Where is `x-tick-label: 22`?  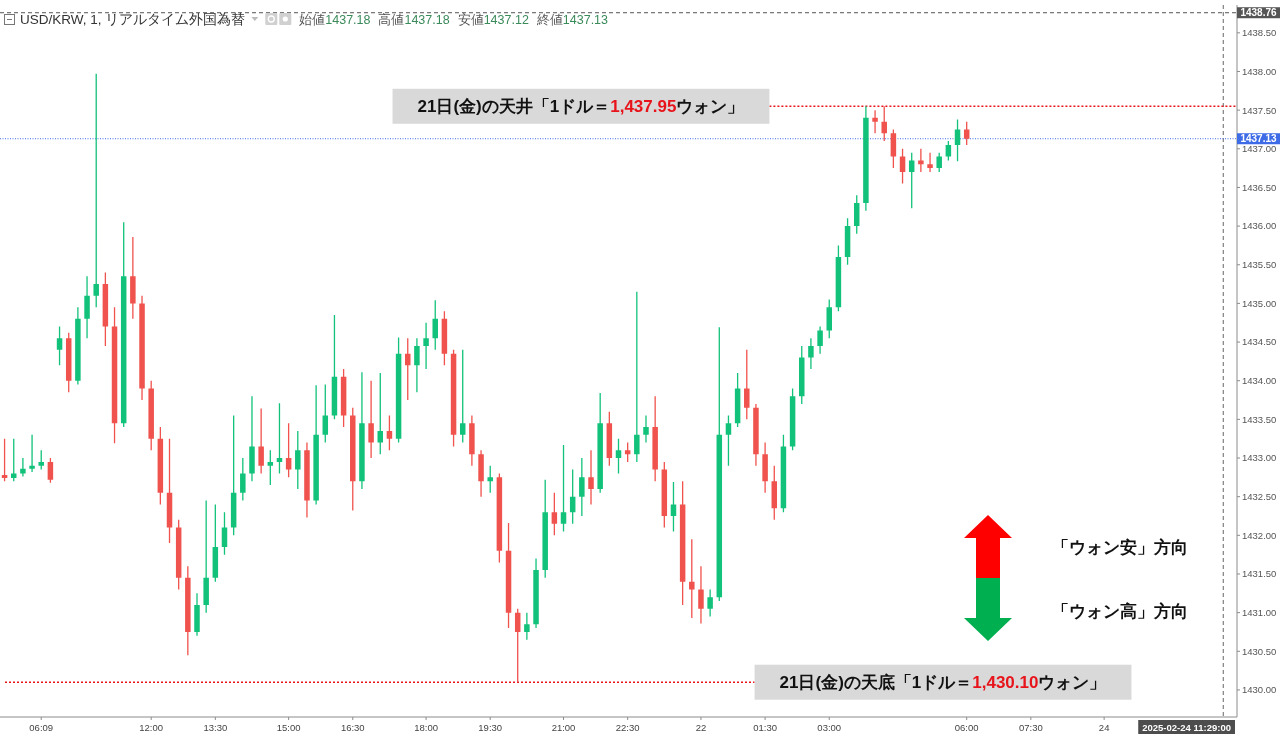 x-tick-label: 22 is located at coordinates (701, 727).